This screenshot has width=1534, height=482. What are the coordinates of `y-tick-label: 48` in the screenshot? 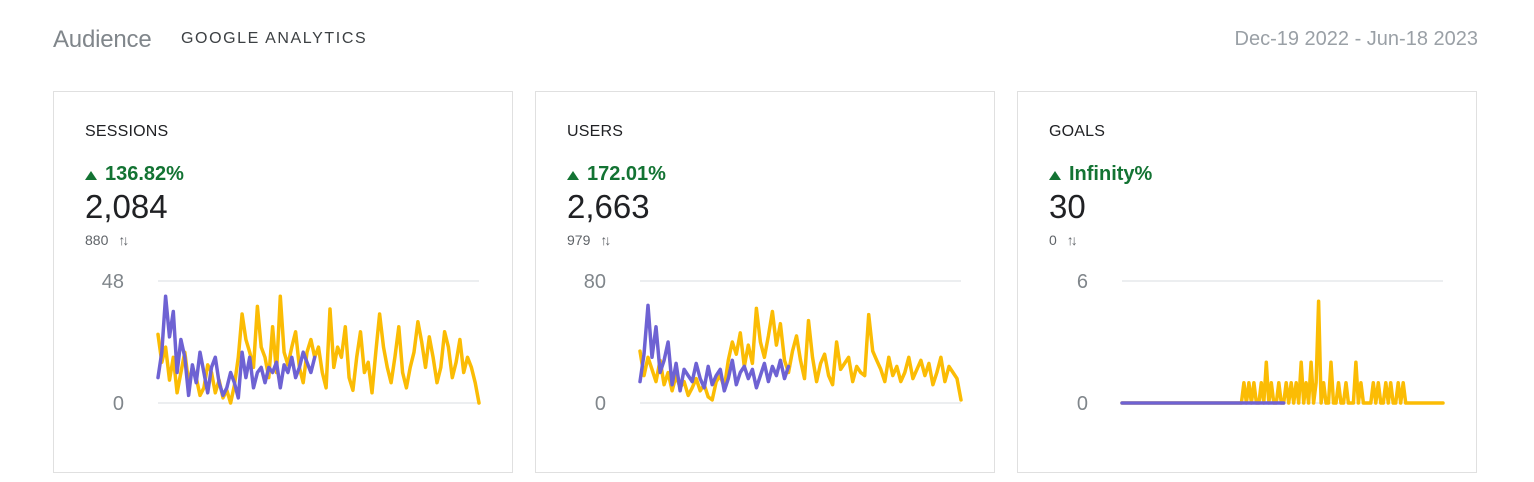 It's located at (113, 282).